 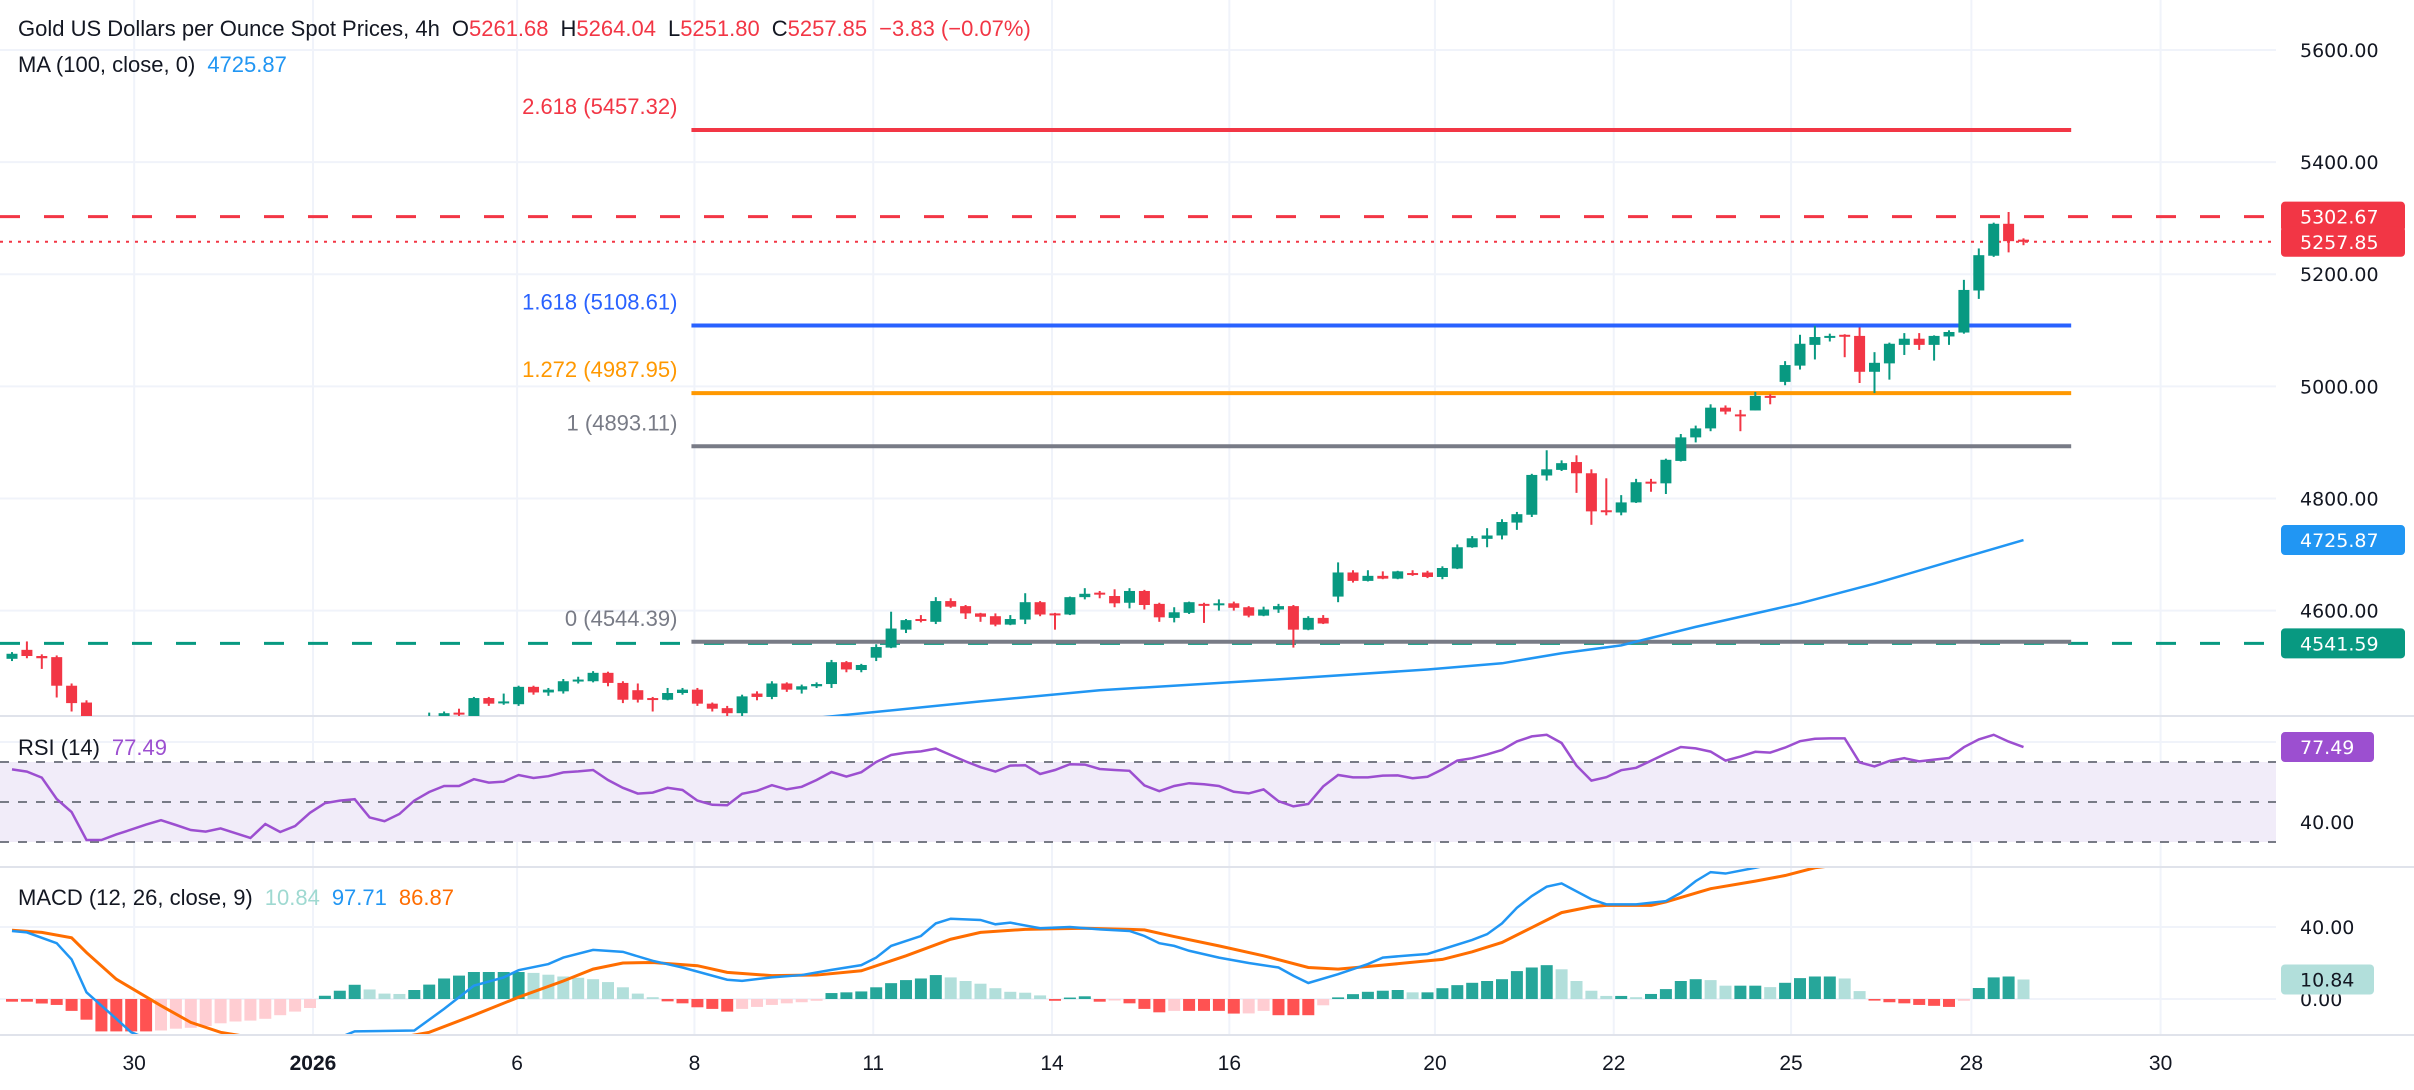 What do you see at coordinates (2327, 980) in the screenshot?
I see `macd-badge-value: 10.84` at bounding box center [2327, 980].